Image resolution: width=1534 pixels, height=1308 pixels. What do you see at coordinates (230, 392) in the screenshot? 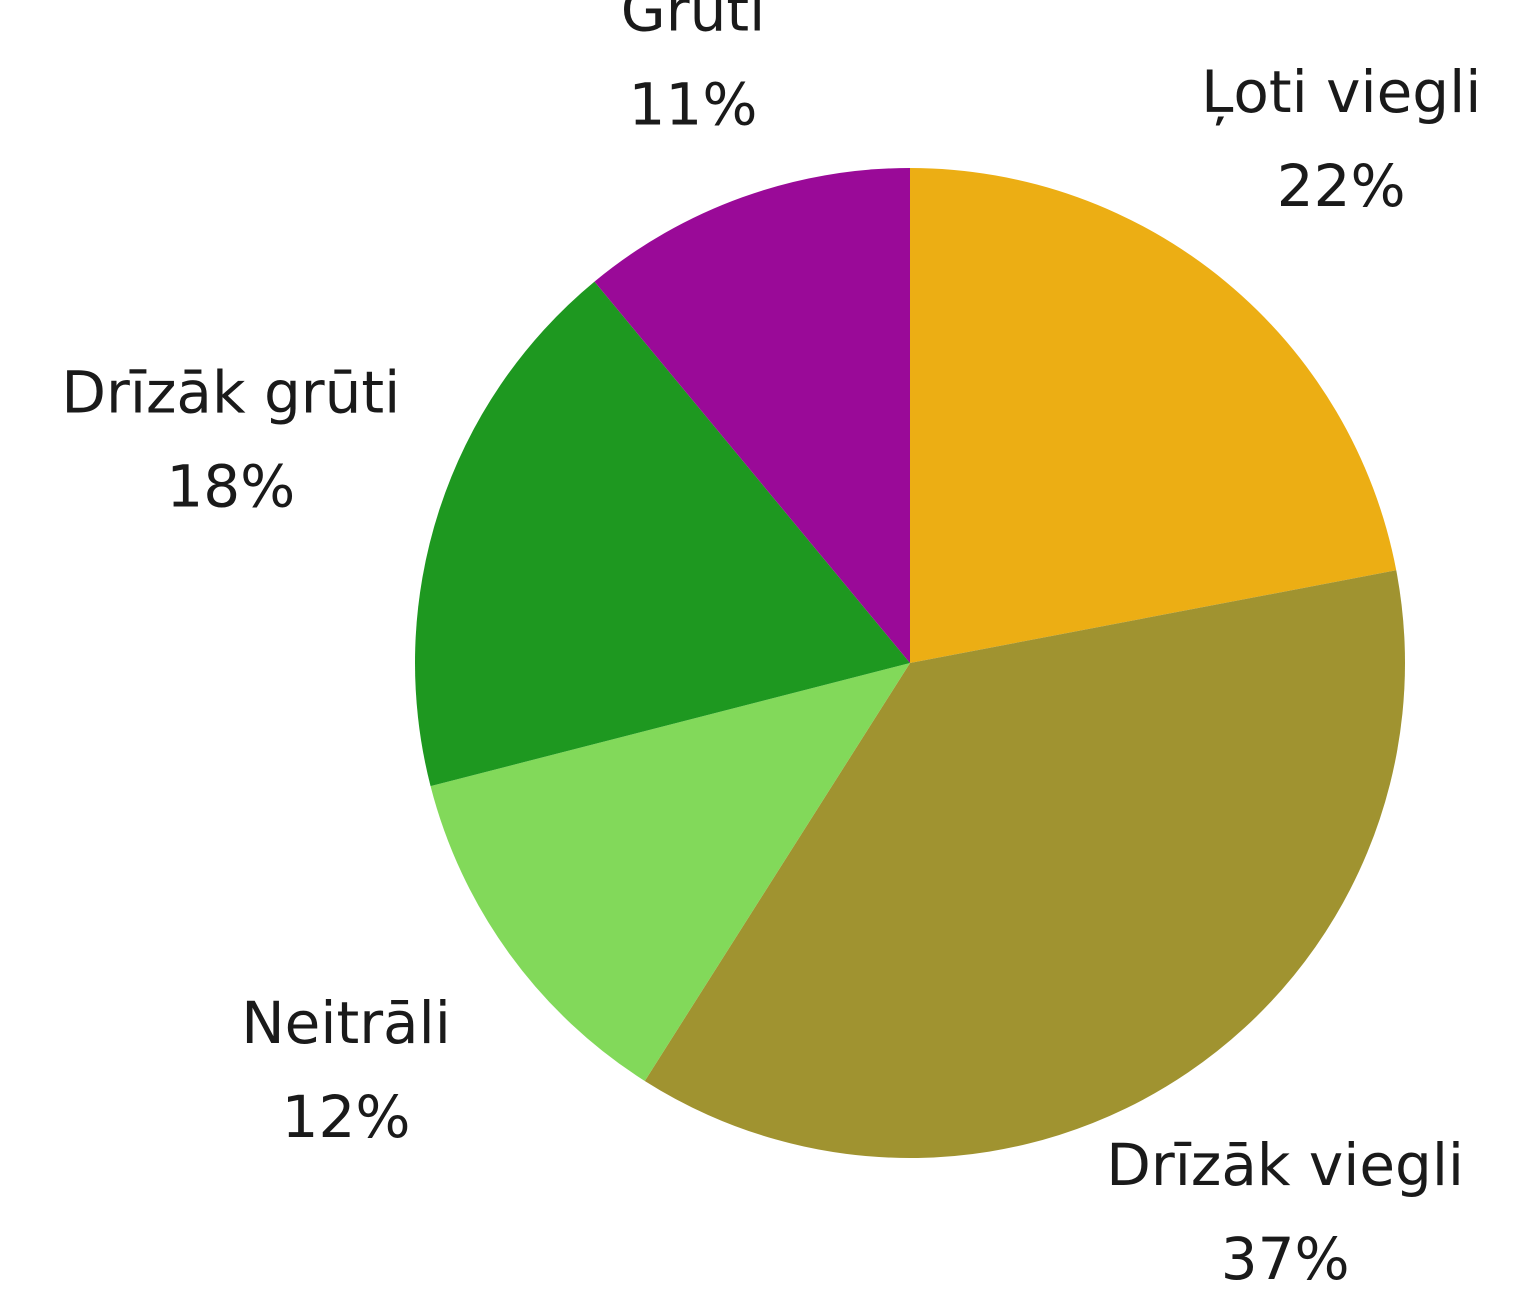
I see `slice-label: Drīzāk grūti` at bounding box center [230, 392].